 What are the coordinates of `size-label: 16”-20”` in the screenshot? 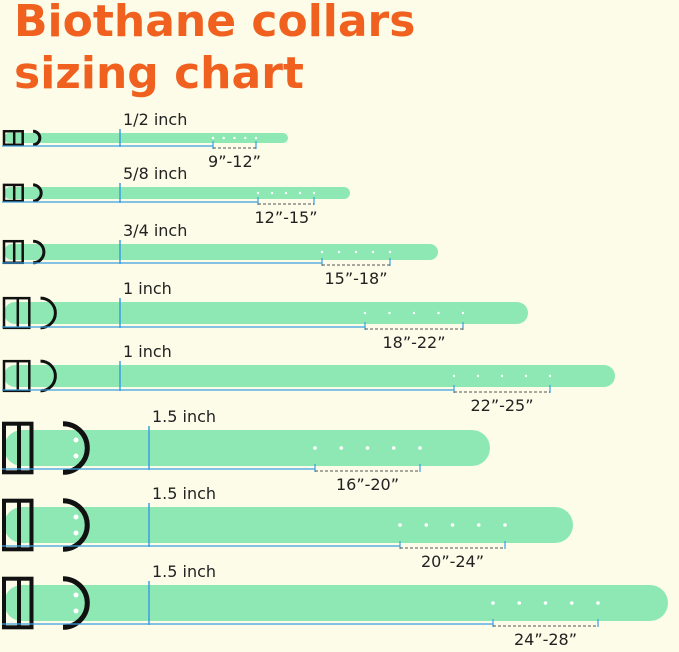 It's located at (367, 484).